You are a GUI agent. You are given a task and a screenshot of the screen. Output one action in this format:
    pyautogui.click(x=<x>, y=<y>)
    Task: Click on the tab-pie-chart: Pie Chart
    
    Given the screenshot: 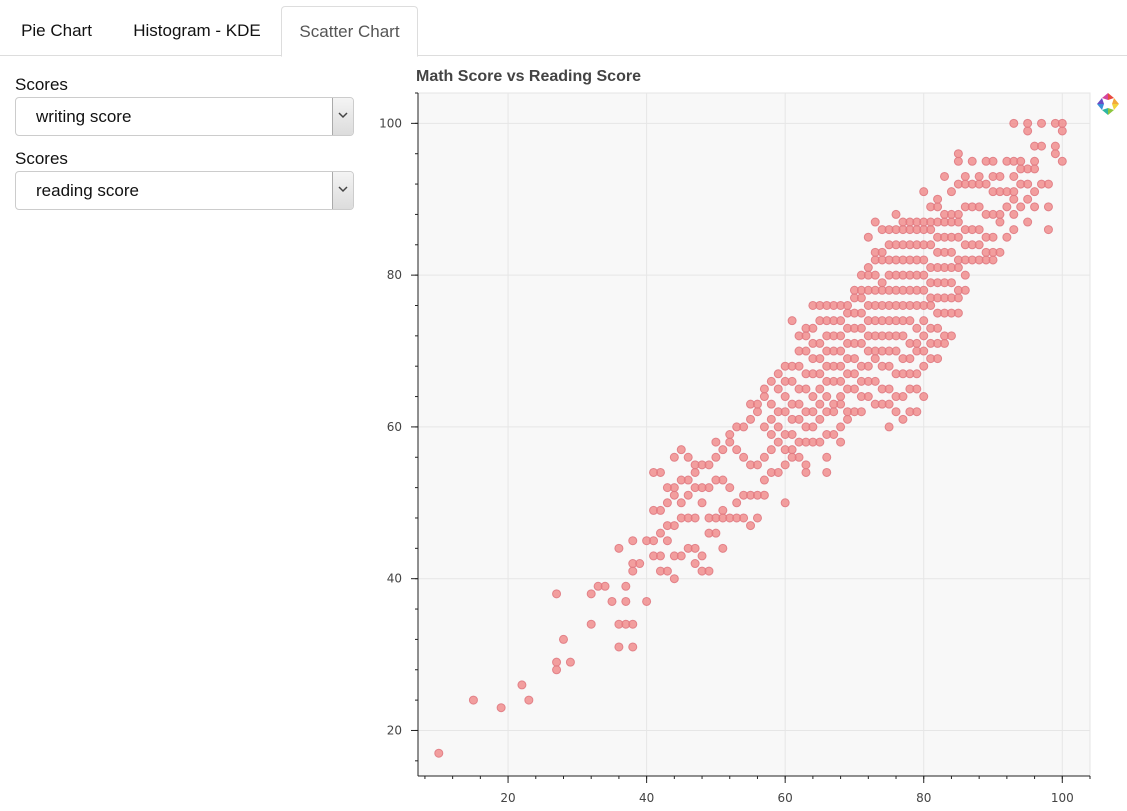 What is the action you would take?
    pyautogui.click(x=56, y=30)
    